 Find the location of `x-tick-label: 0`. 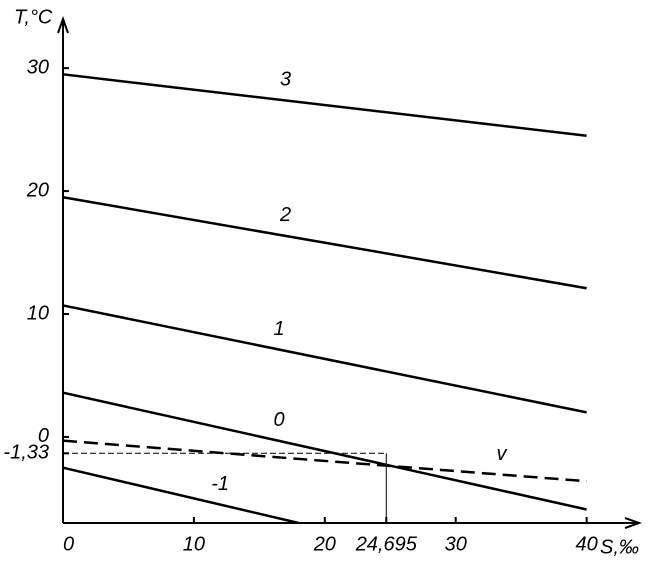

x-tick-label: 0 is located at coordinates (68, 544).